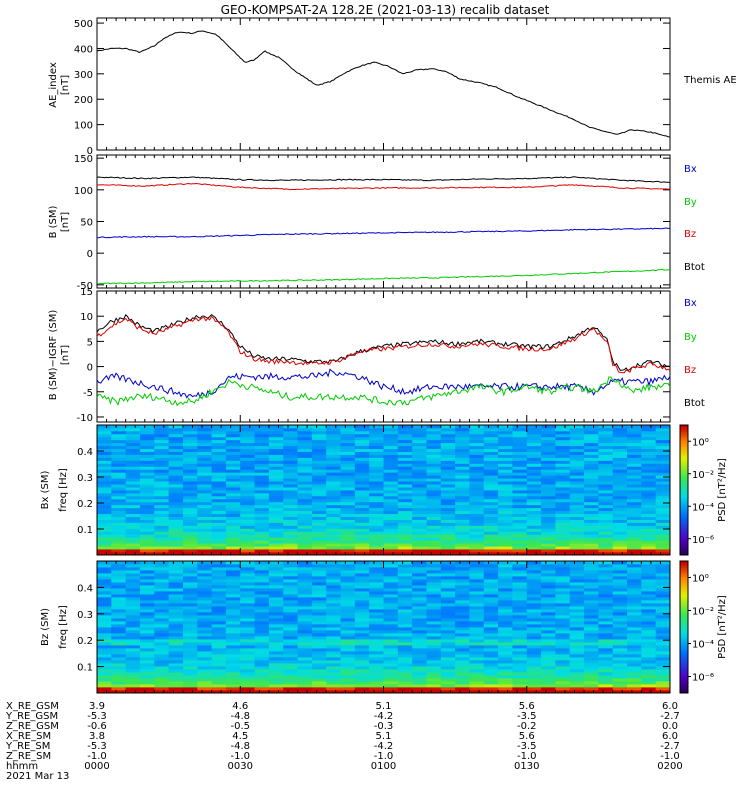 The width and height of the screenshot is (750, 800). I want to click on ae-ylabel: AE_index, so click(53, 85).